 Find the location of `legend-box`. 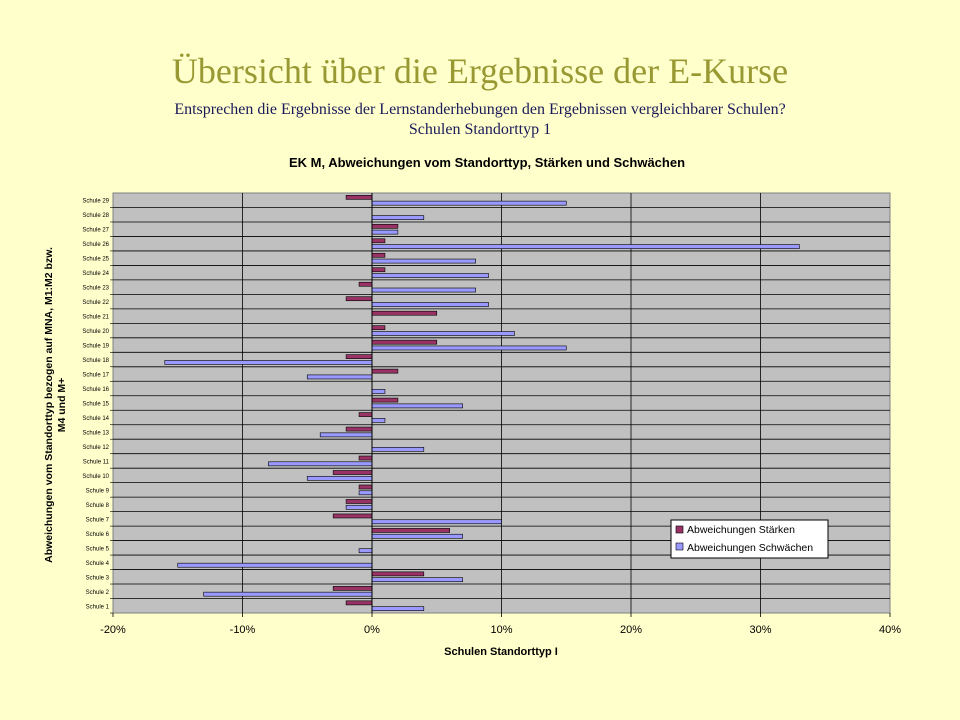

legend-box is located at coordinates (749, 539).